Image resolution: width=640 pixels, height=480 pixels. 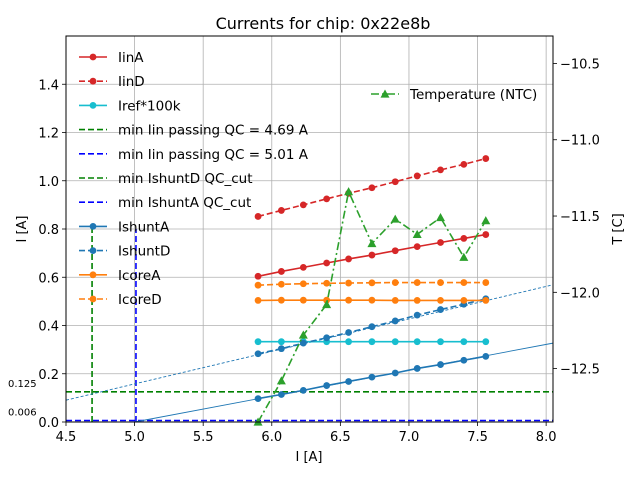 I want to click on series-icorea, so click(x=372, y=300).